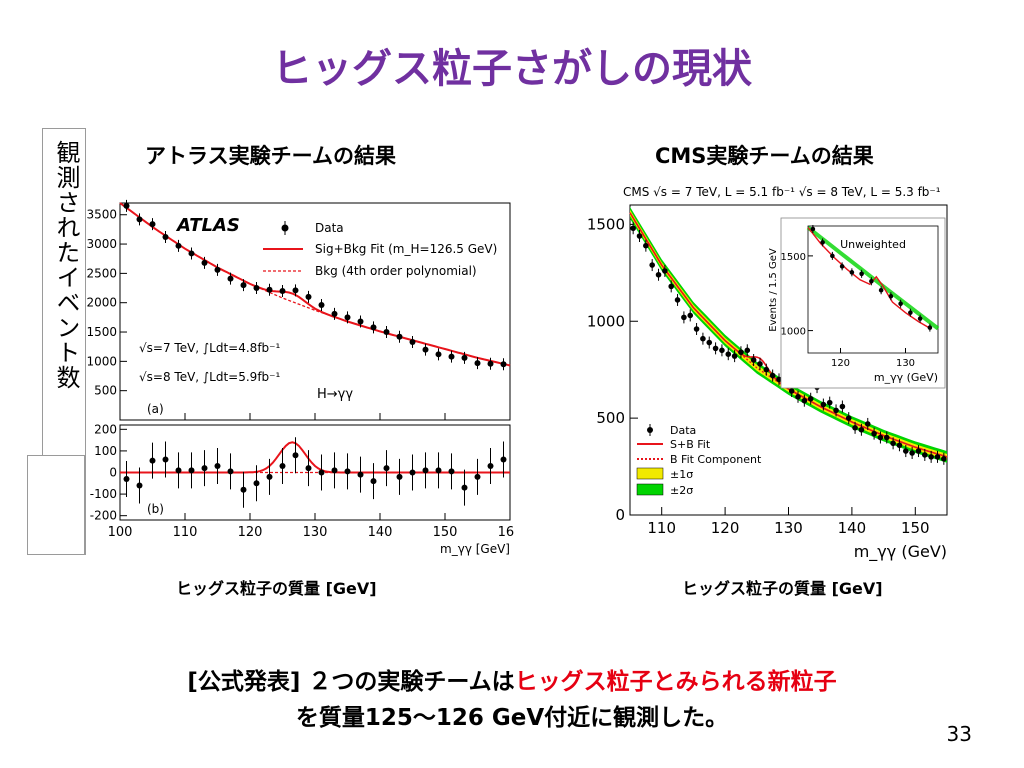 The width and height of the screenshot is (1024, 768). What do you see at coordinates (788, 528) in the screenshot?
I see `cms-xtick-label: 130` at bounding box center [788, 528].